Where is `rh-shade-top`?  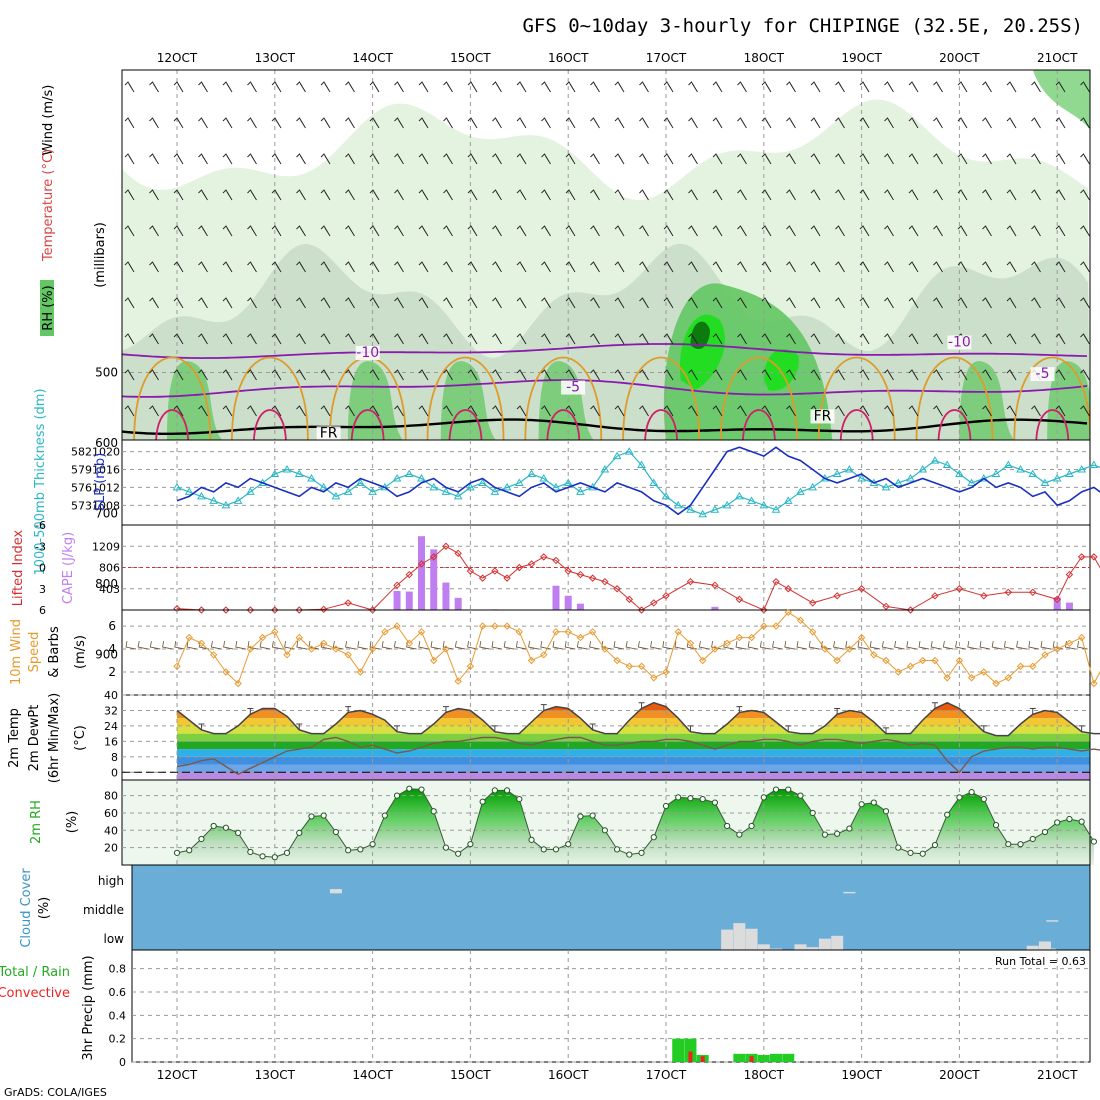 rh-shade-top is located at coordinates (1061, 100).